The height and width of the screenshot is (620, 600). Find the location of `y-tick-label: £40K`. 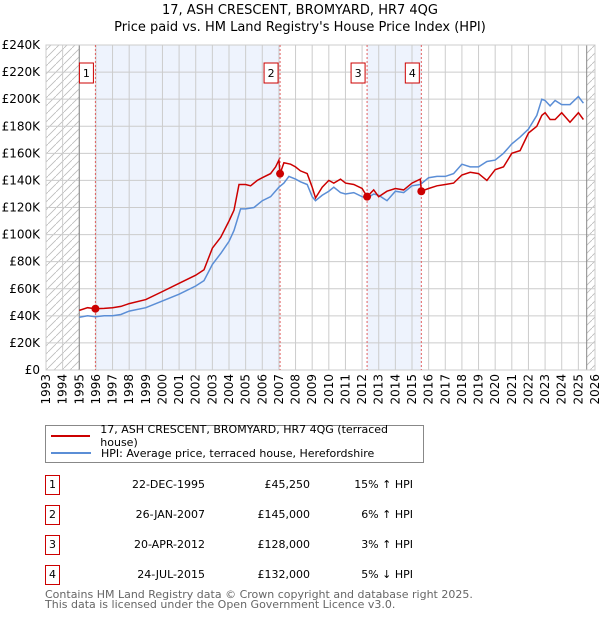

y-tick-label: £40K is located at coordinates (25, 316).